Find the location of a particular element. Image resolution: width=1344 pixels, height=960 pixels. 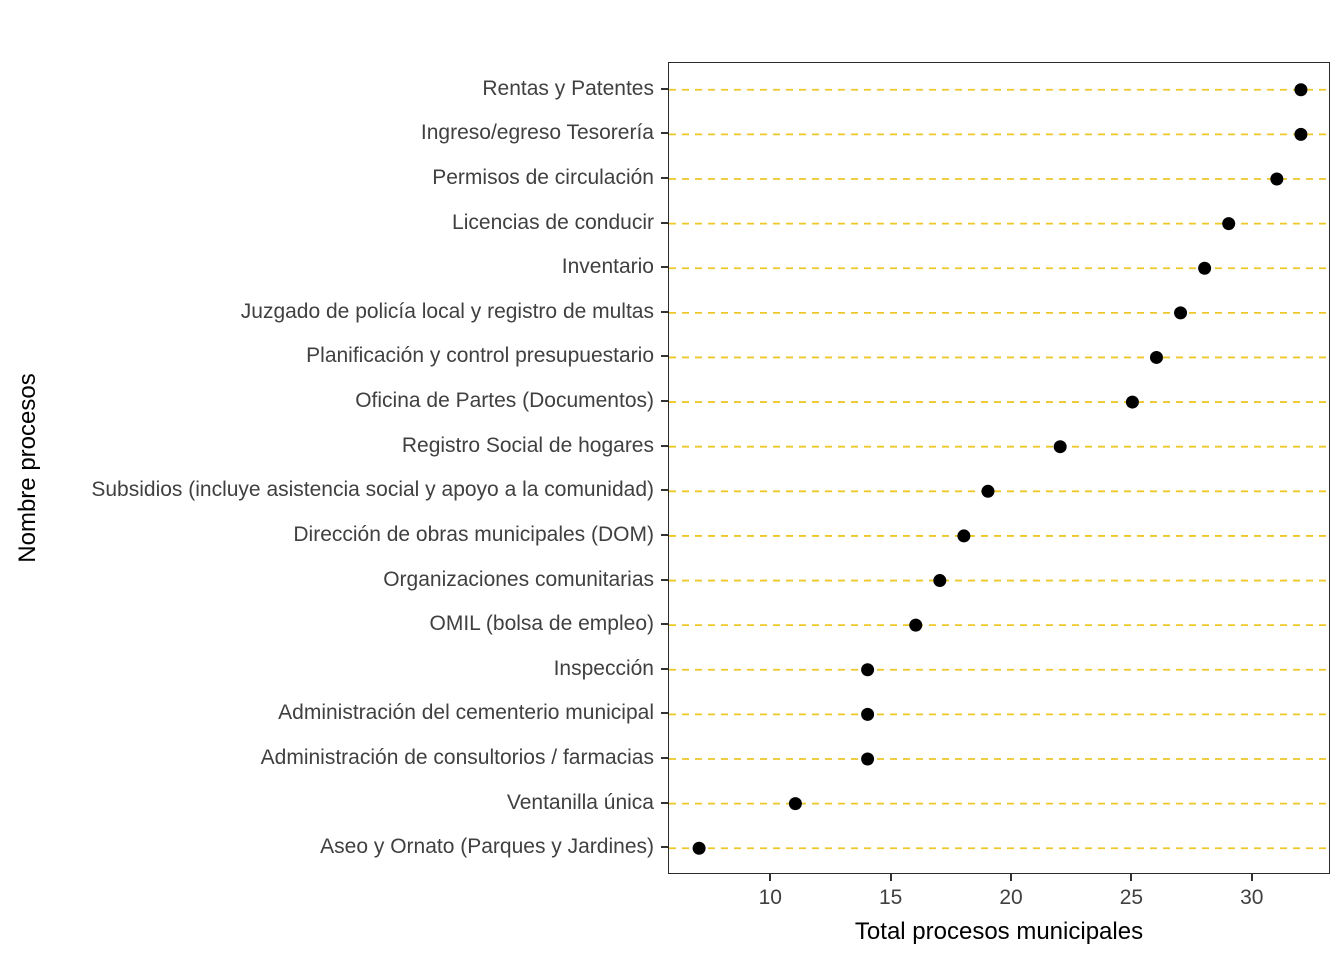

x-tick-label: 15 is located at coordinates (890, 897).